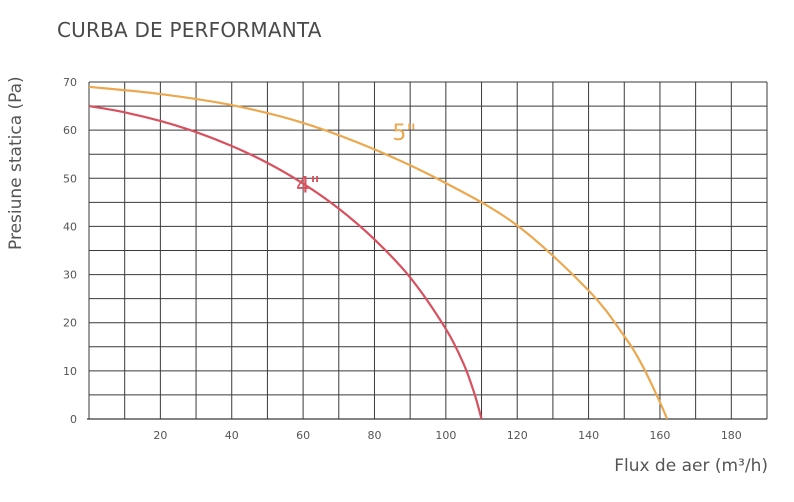  What do you see at coordinates (308, 186) in the screenshot?
I see `series-label-1: 4"` at bounding box center [308, 186].